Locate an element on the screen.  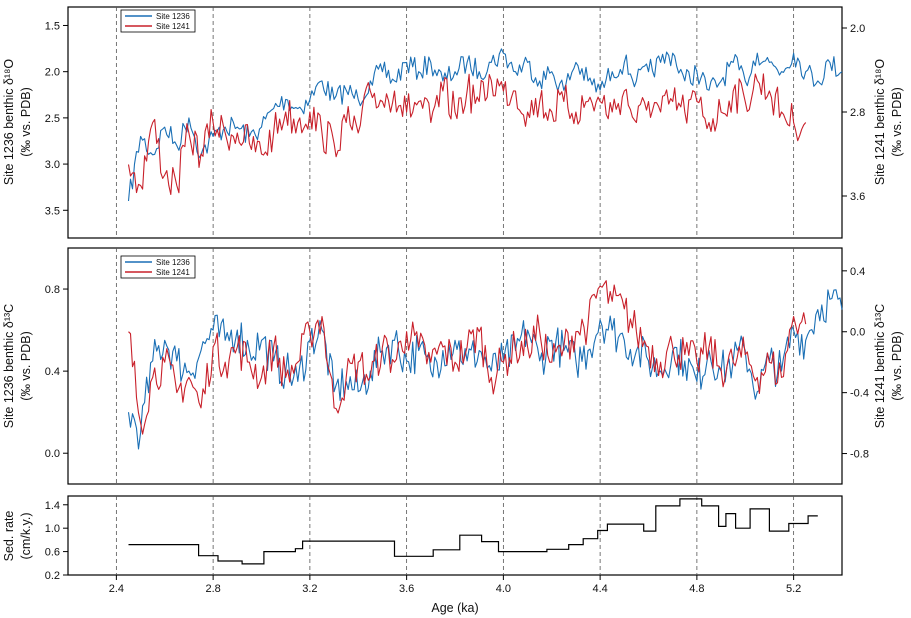
panel-sedrate-frame is located at coordinates (455, 535).